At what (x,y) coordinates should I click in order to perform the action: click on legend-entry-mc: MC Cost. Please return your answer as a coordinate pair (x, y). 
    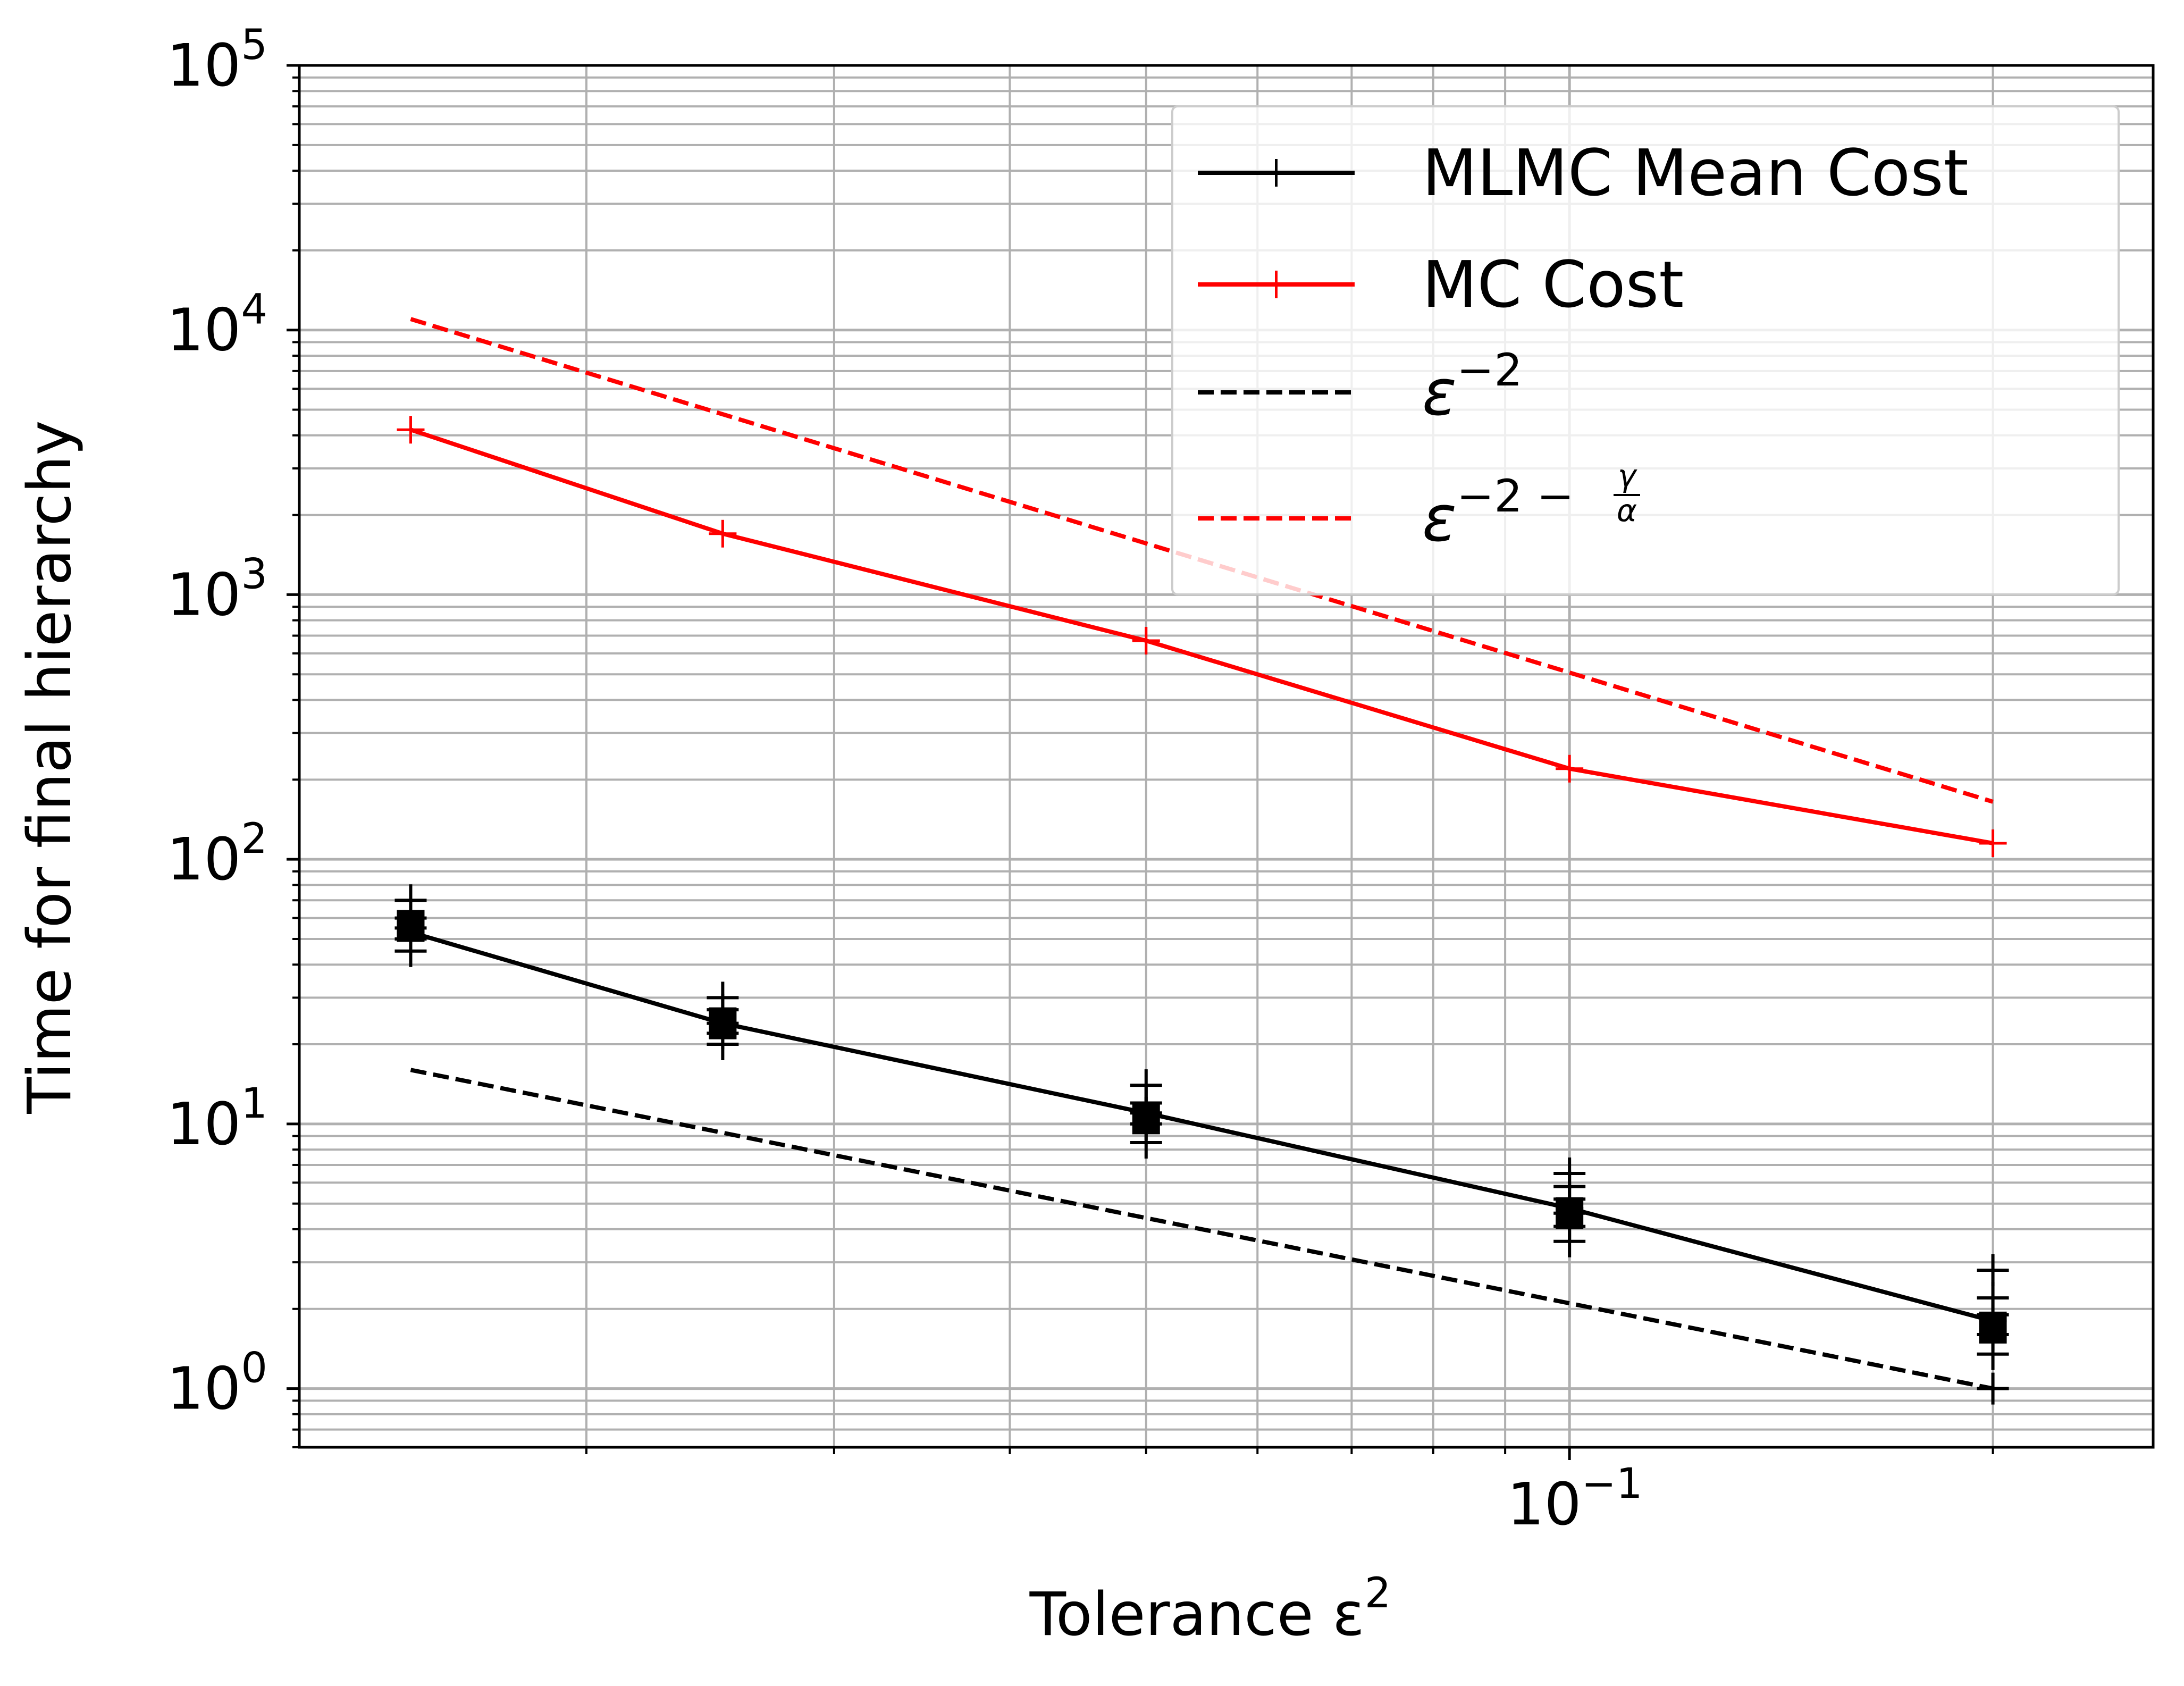
    Looking at the image, I should click on (1441, 285).